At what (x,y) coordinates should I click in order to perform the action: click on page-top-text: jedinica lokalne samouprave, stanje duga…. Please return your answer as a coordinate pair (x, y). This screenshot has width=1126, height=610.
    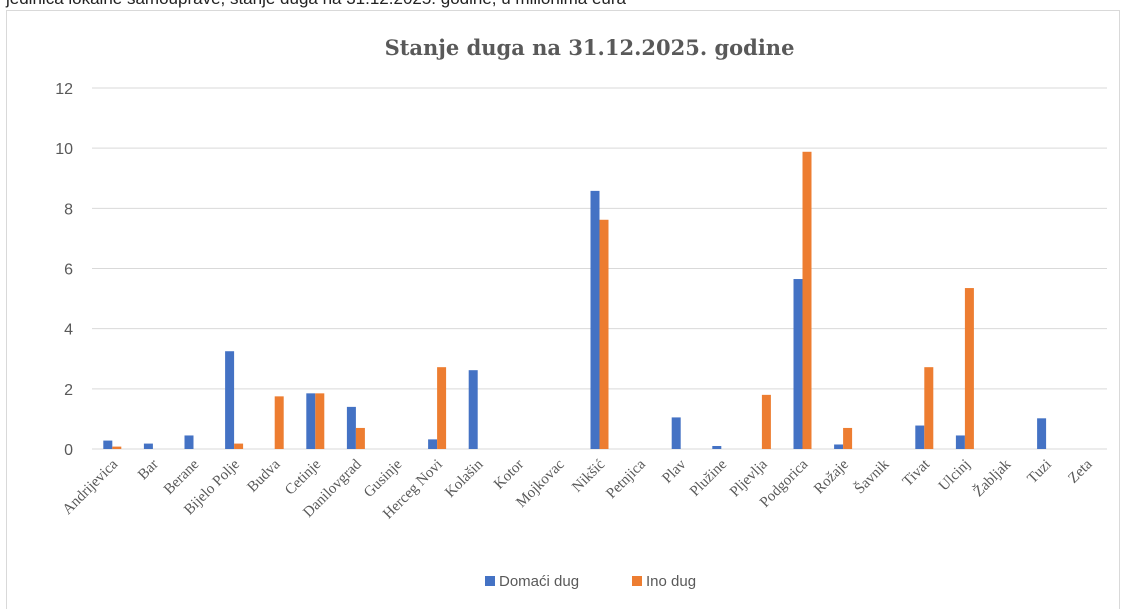
    Looking at the image, I should click on (316, 4).